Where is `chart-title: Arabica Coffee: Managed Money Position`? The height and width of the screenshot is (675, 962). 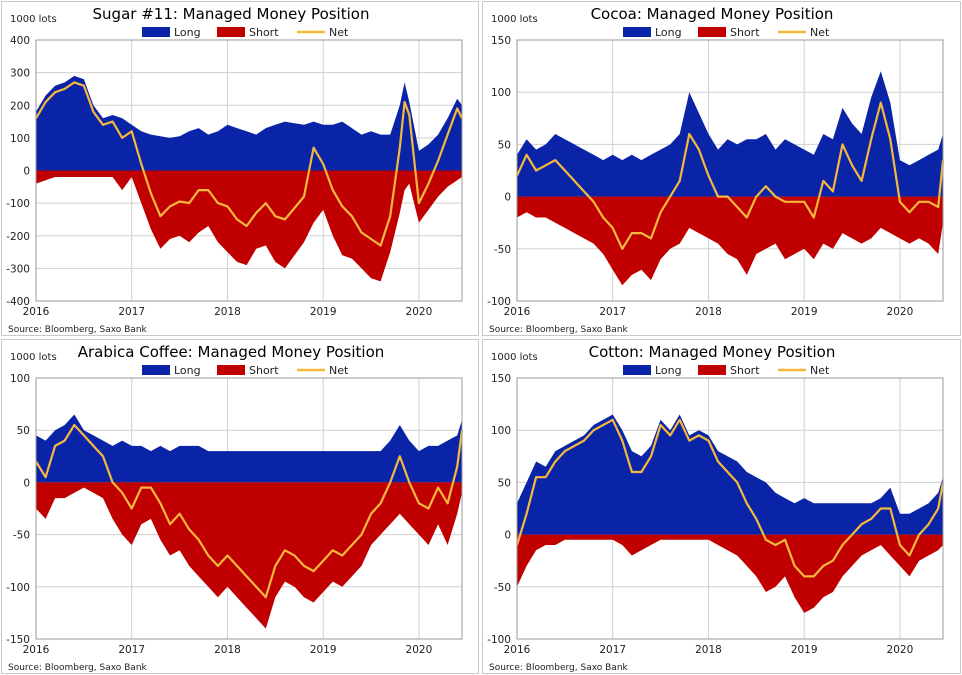
chart-title: Arabica Coffee: Managed Money Position is located at coordinates (231, 352).